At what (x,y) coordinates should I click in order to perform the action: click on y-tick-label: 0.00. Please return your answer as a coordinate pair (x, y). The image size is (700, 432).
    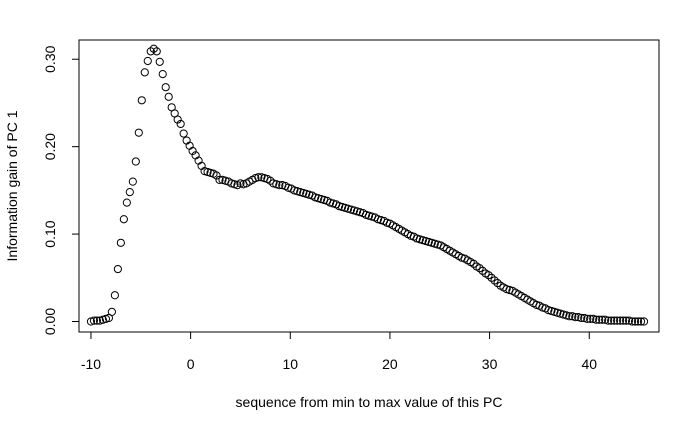
    Looking at the image, I should click on (50, 321).